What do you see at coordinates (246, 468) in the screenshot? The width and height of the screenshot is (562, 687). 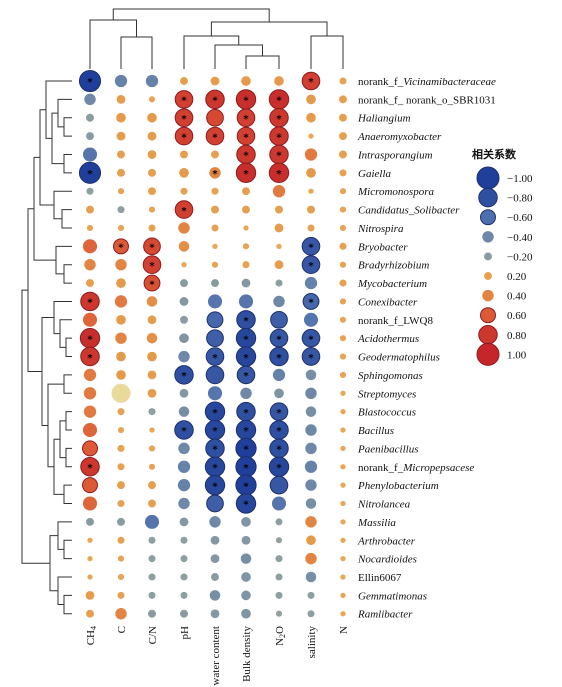 I see `significance-star-r21-c5: *` at bounding box center [246, 468].